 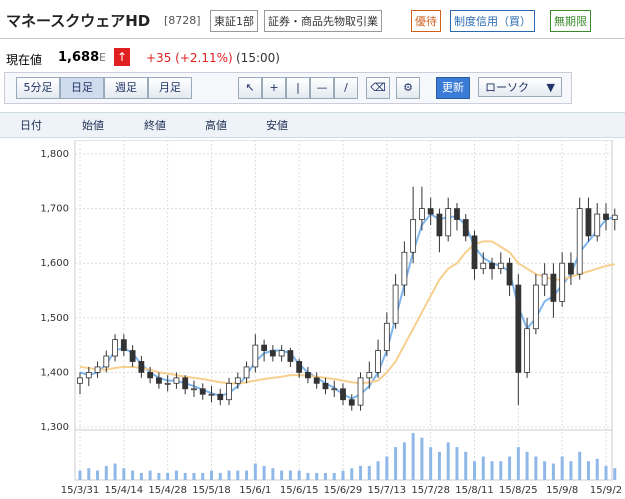 What do you see at coordinates (54, 427) in the screenshot?
I see `y-tick-label: 1,300` at bounding box center [54, 427].